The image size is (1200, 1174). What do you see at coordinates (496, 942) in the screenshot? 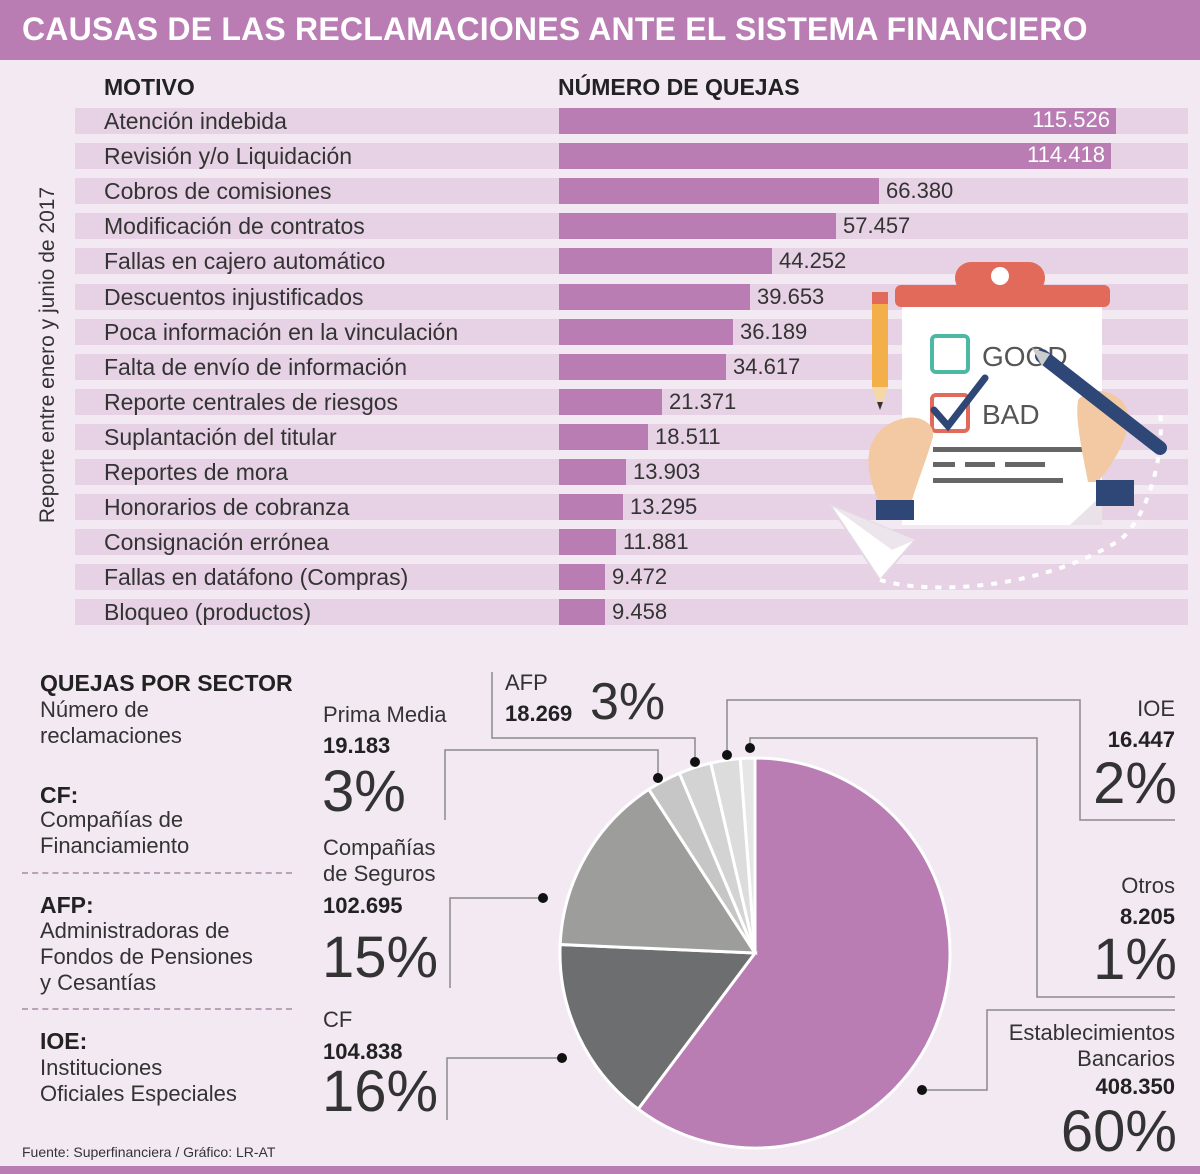
I see `leader-line-insurance` at bounding box center [496, 942].